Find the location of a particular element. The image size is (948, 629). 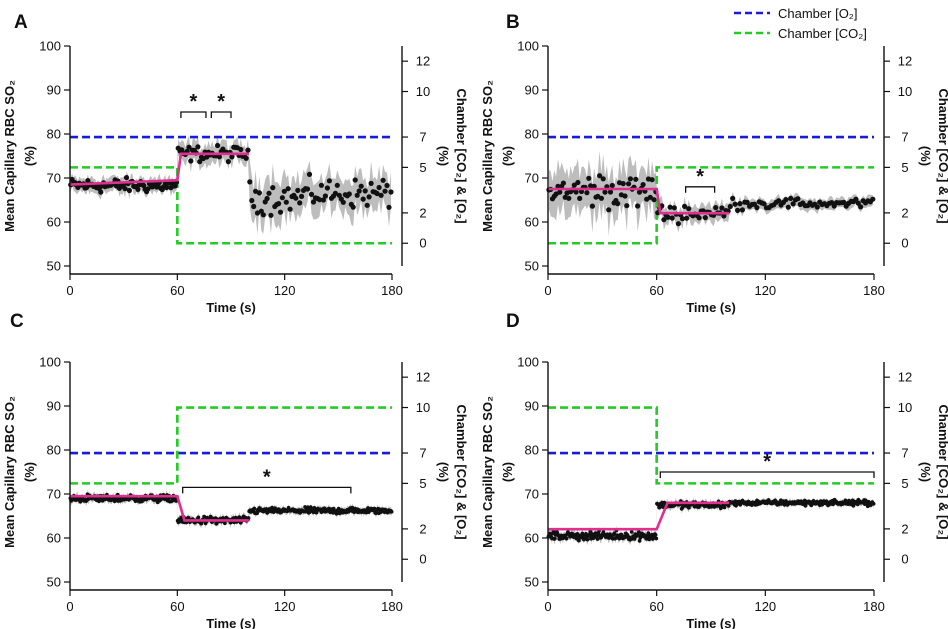

panel-b-x-label: Time (s) is located at coordinates (711, 307).